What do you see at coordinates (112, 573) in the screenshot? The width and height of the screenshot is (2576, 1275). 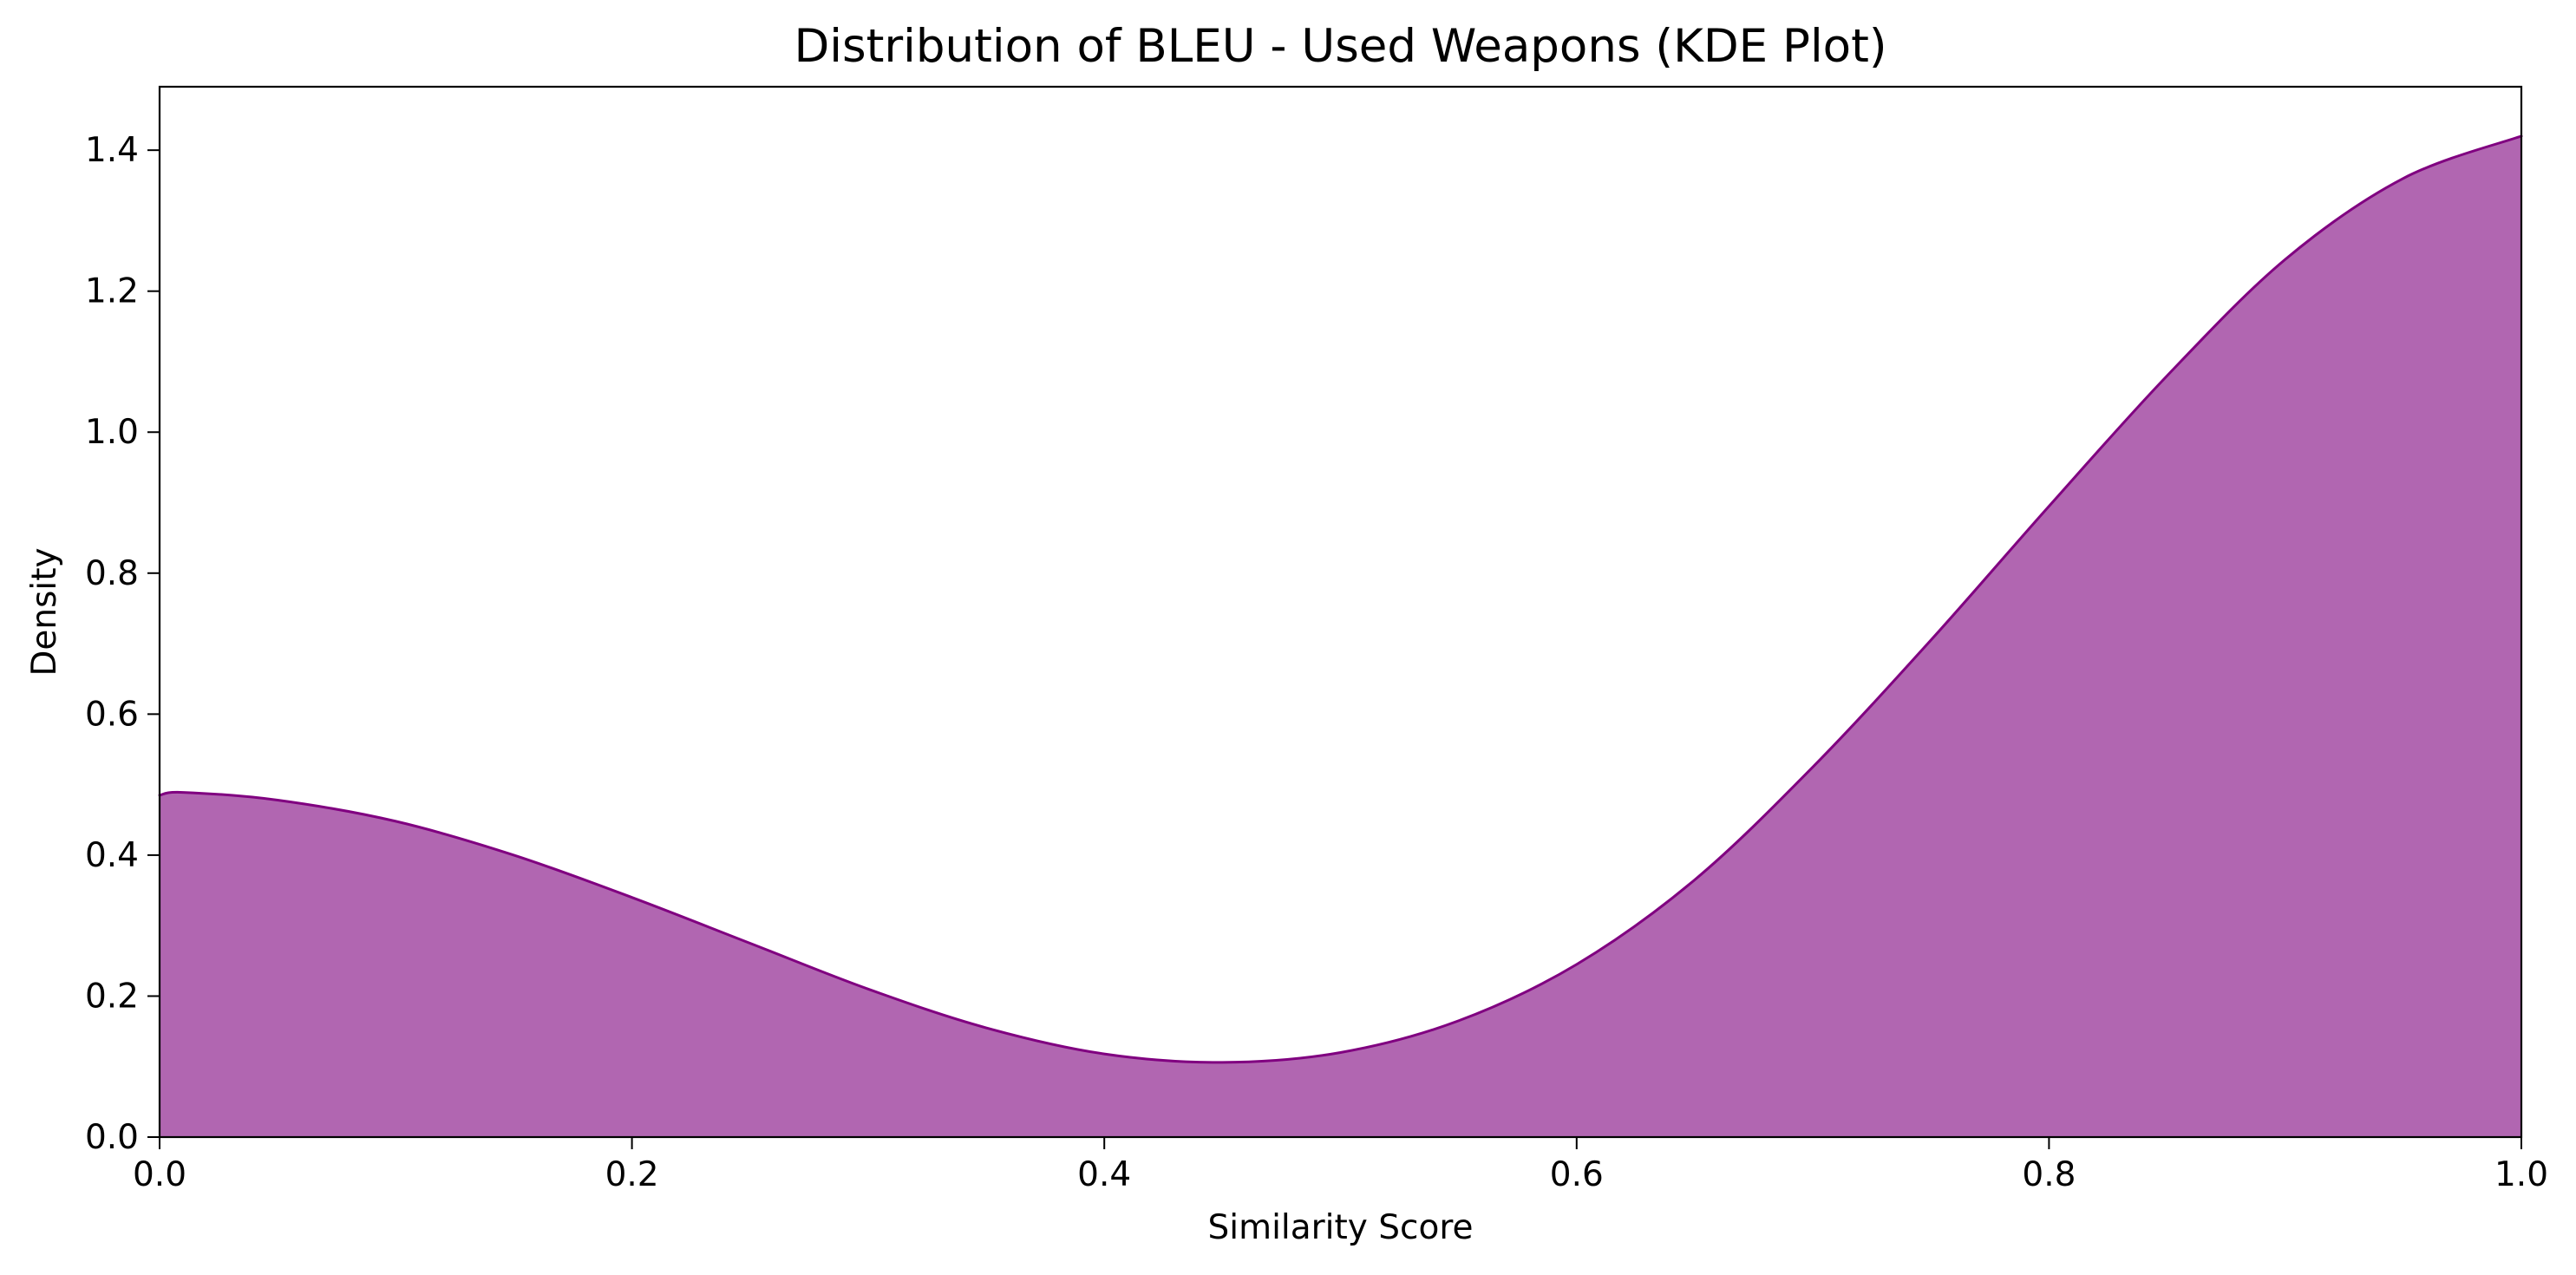 I see `y-tick-label: 0.8` at bounding box center [112, 573].